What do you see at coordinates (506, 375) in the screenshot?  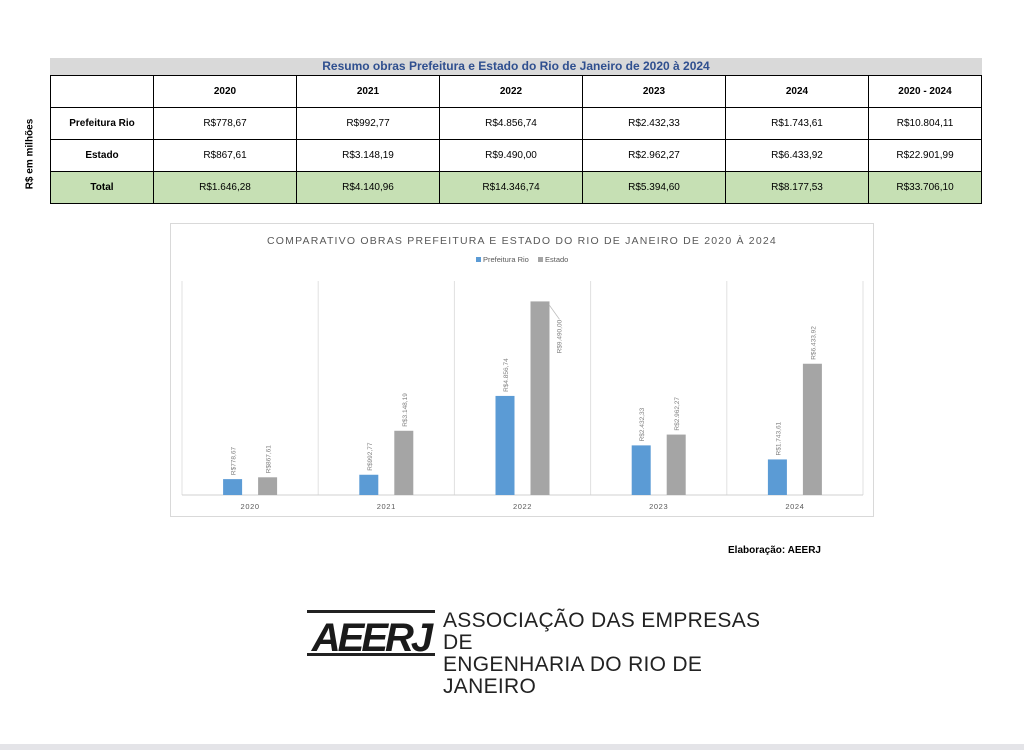 I see `data-label: R$4.856,74` at bounding box center [506, 375].